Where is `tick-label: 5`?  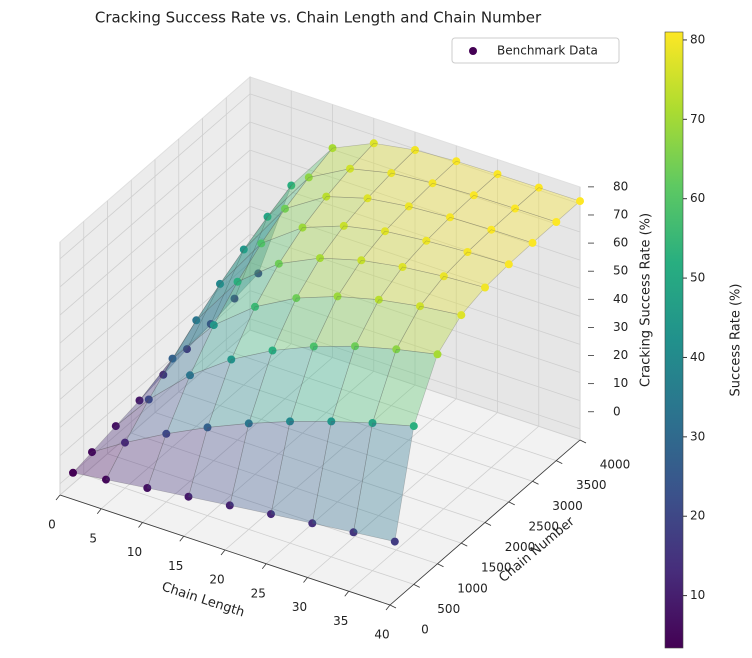 tick-label: 5 is located at coordinates (93, 538).